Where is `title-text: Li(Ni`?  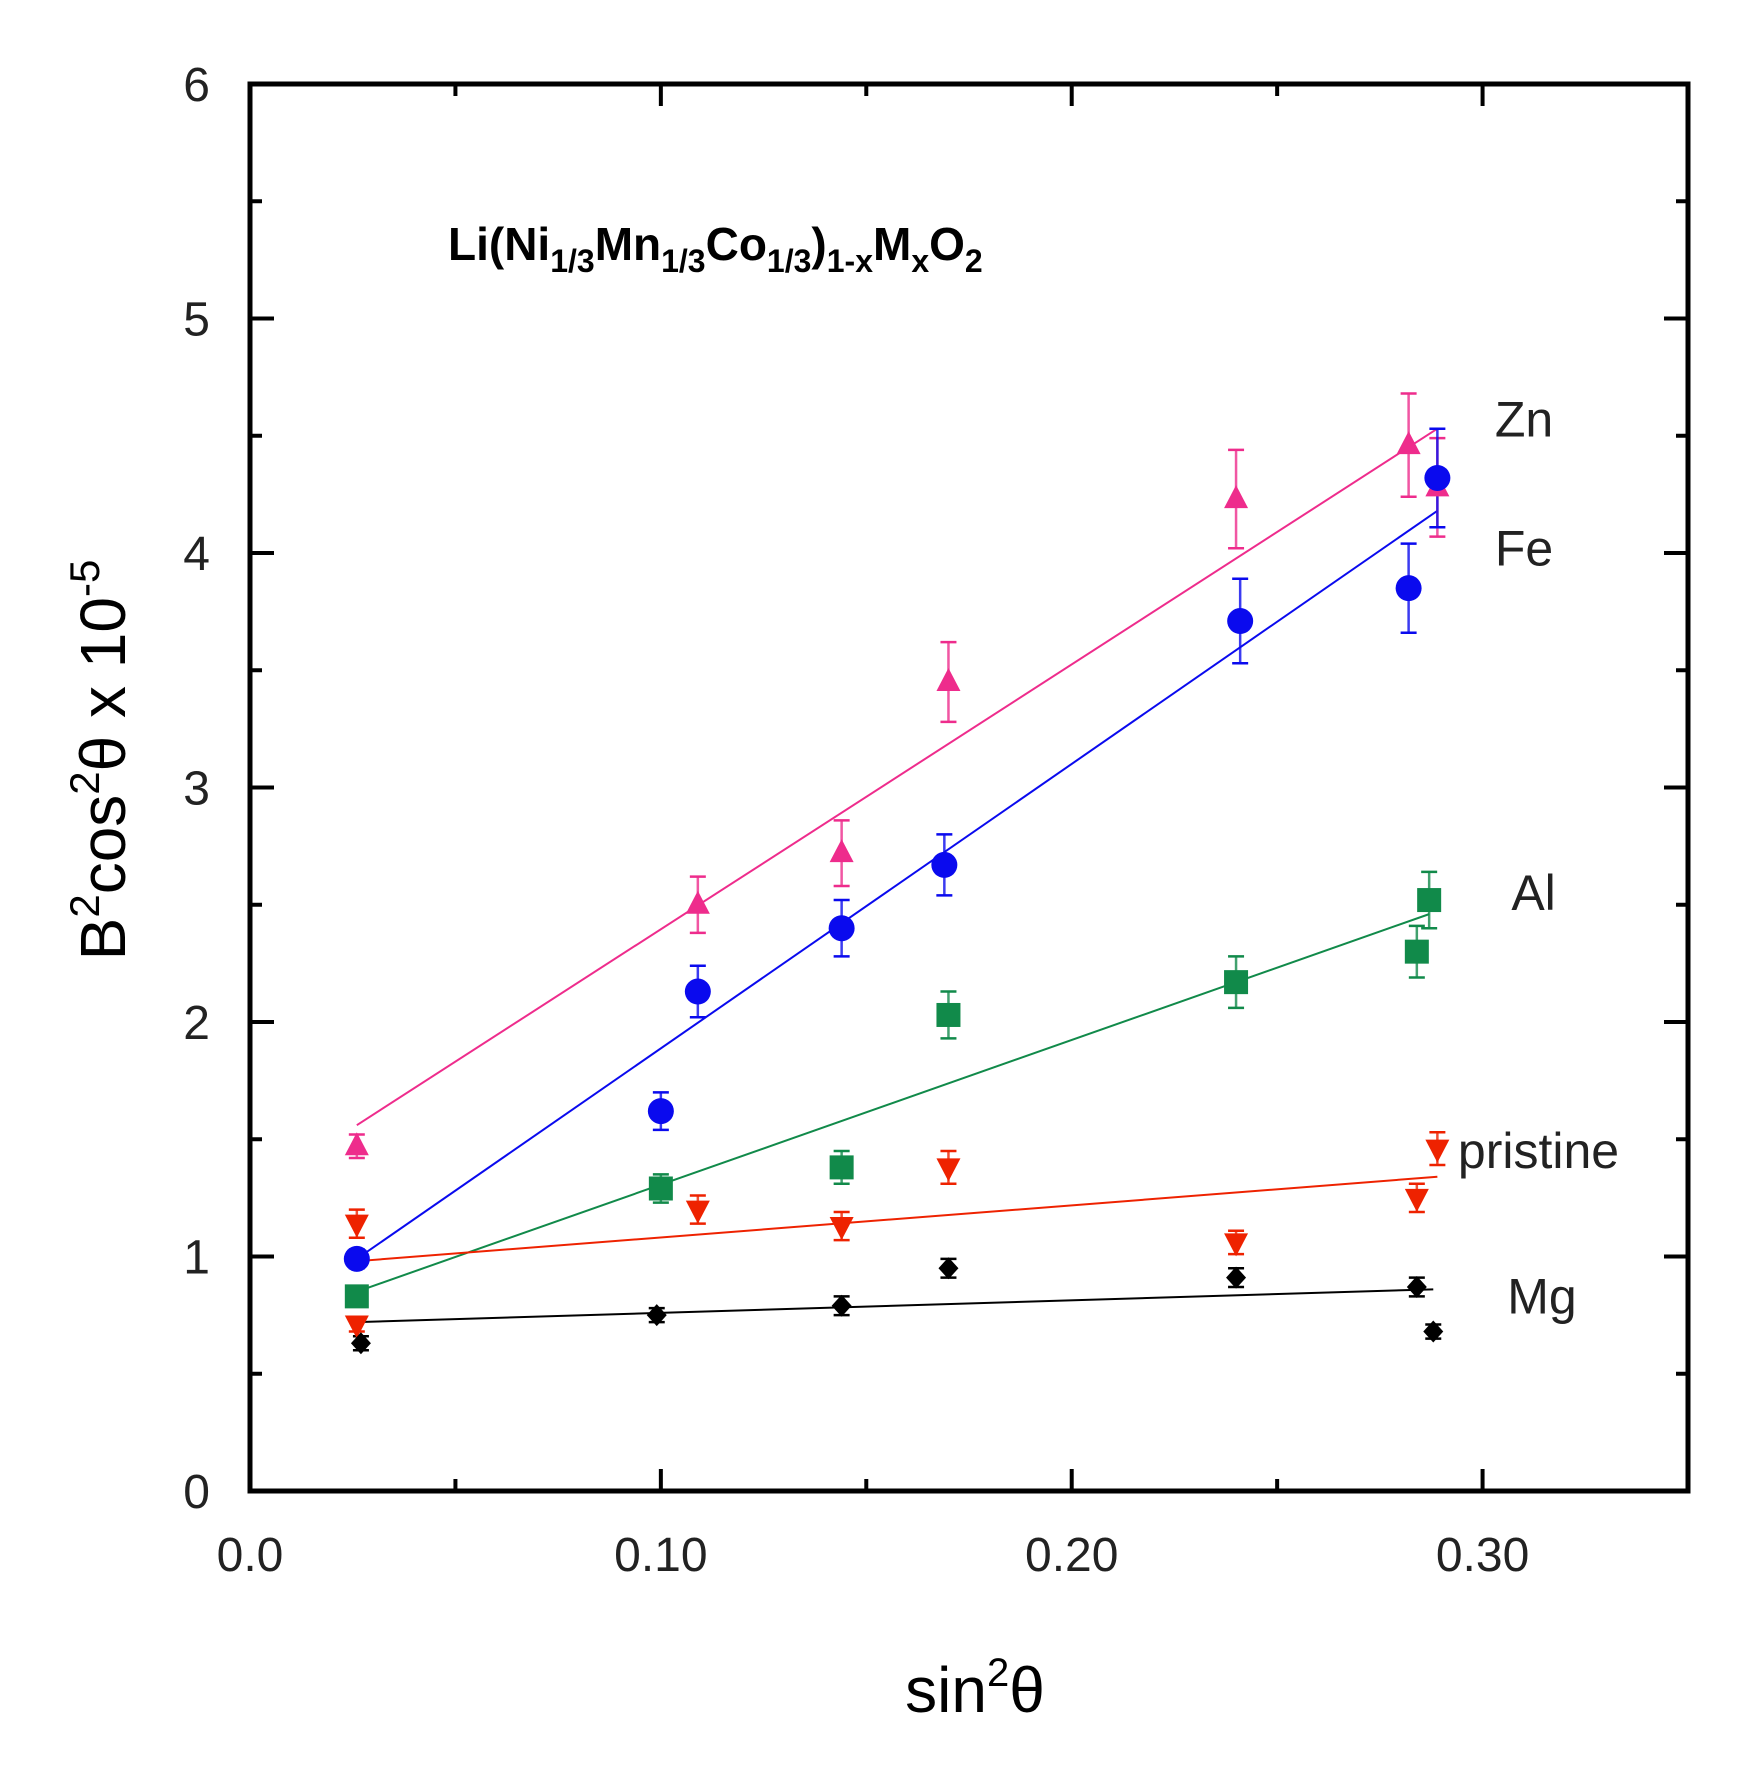
title-text: Li(Ni is located at coordinates (499, 244).